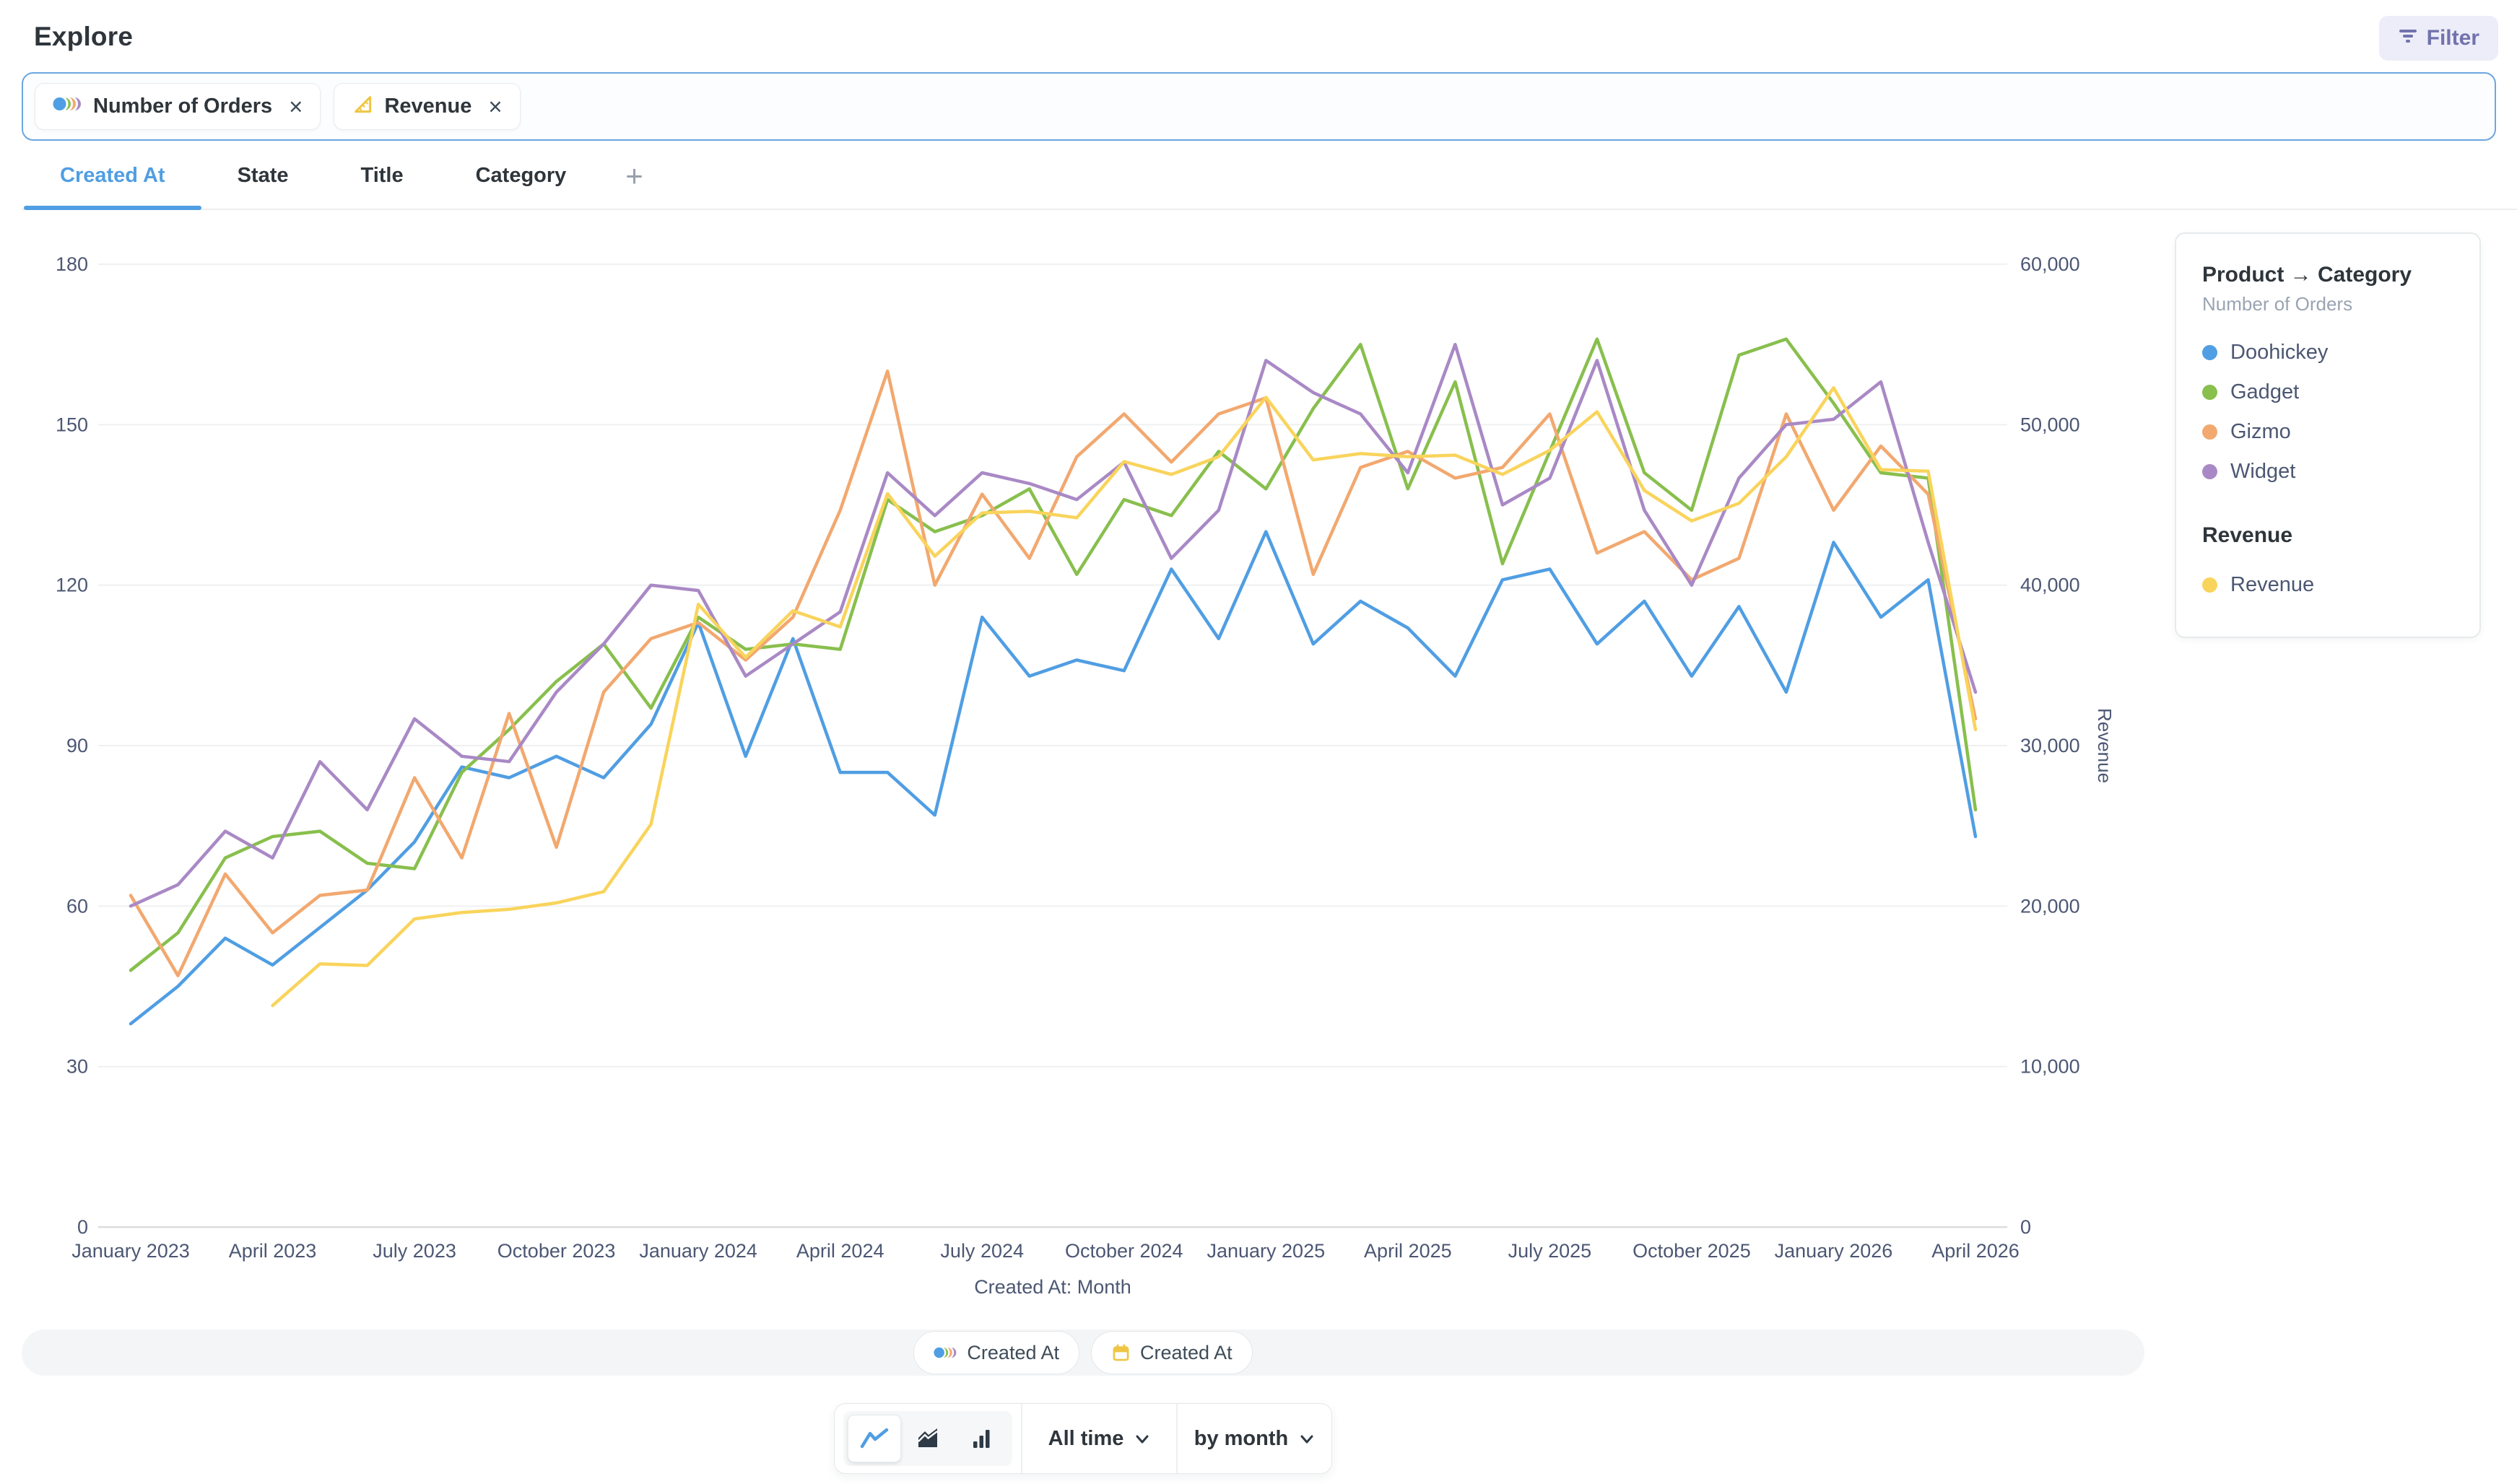  What do you see at coordinates (1408, 1251) in the screenshot?
I see `x-axis-tick-label: April 2025` at bounding box center [1408, 1251].